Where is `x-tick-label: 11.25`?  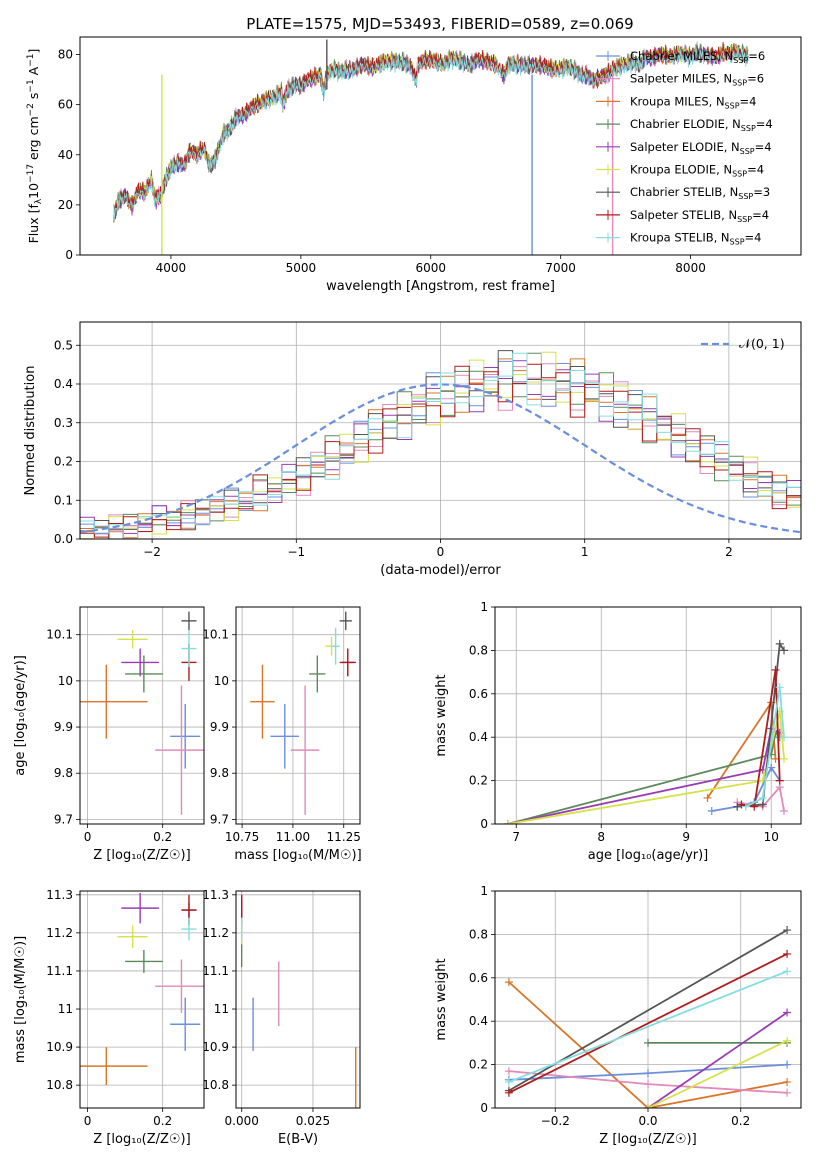
x-tick-label: 11.25 is located at coordinates (344, 837).